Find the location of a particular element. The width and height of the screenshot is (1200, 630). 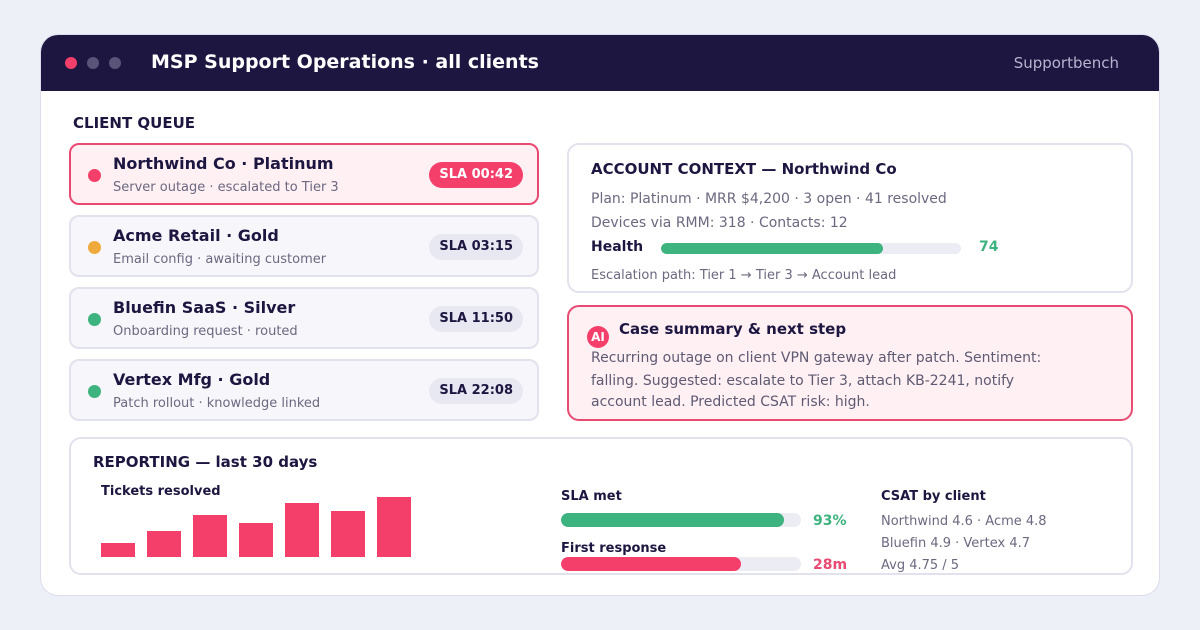

panel-title: REPORTING — last 30 days is located at coordinates (205, 462).